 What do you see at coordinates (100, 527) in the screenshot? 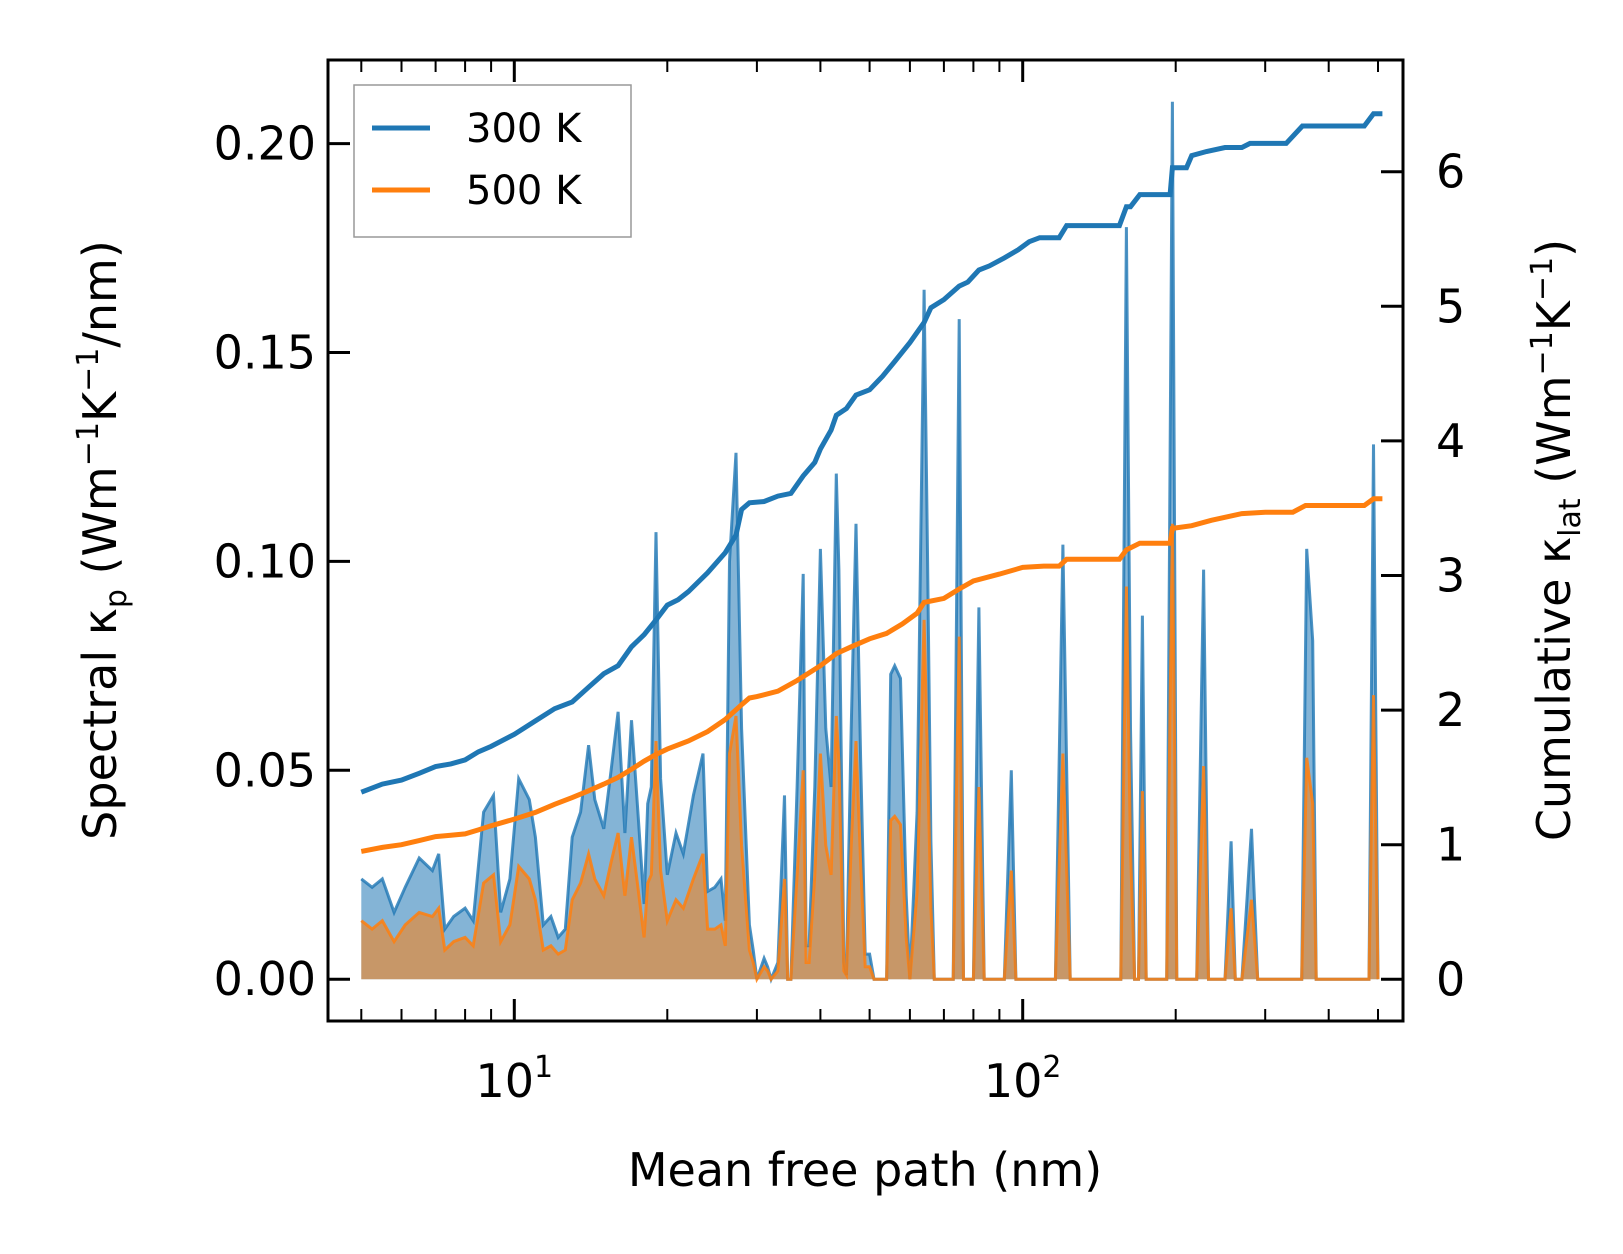
I see `left-title-unit-1: (Wm` at bounding box center [100, 527].